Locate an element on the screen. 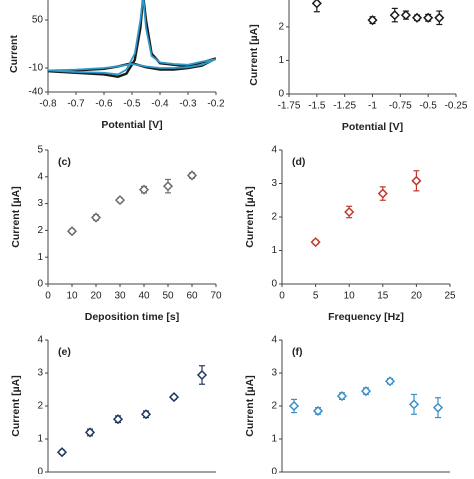 This screenshot has height=479, width=474. panel-label: (d) is located at coordinates (298, 162).